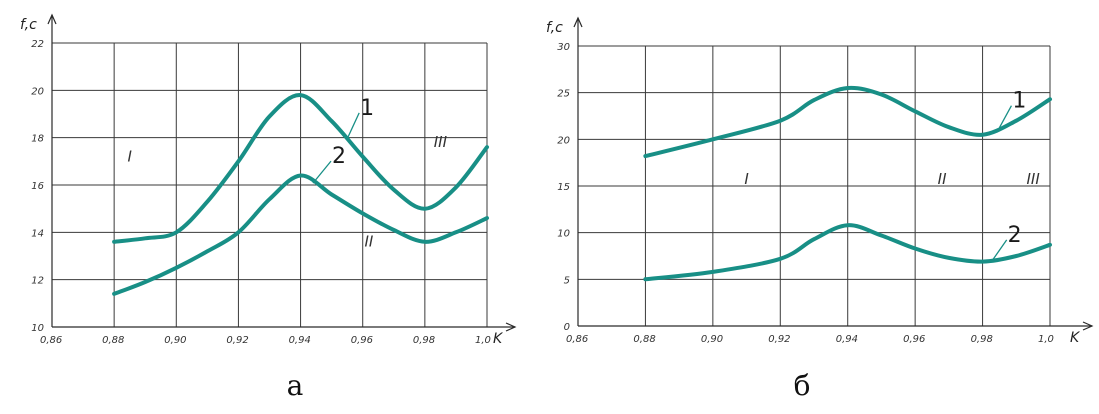 This screenshot has width=1099, height=414. What do you see at coordinates (37, 233) in the screenshot?
I see `y-tick-label: 14` at bounding box center [37, 233].